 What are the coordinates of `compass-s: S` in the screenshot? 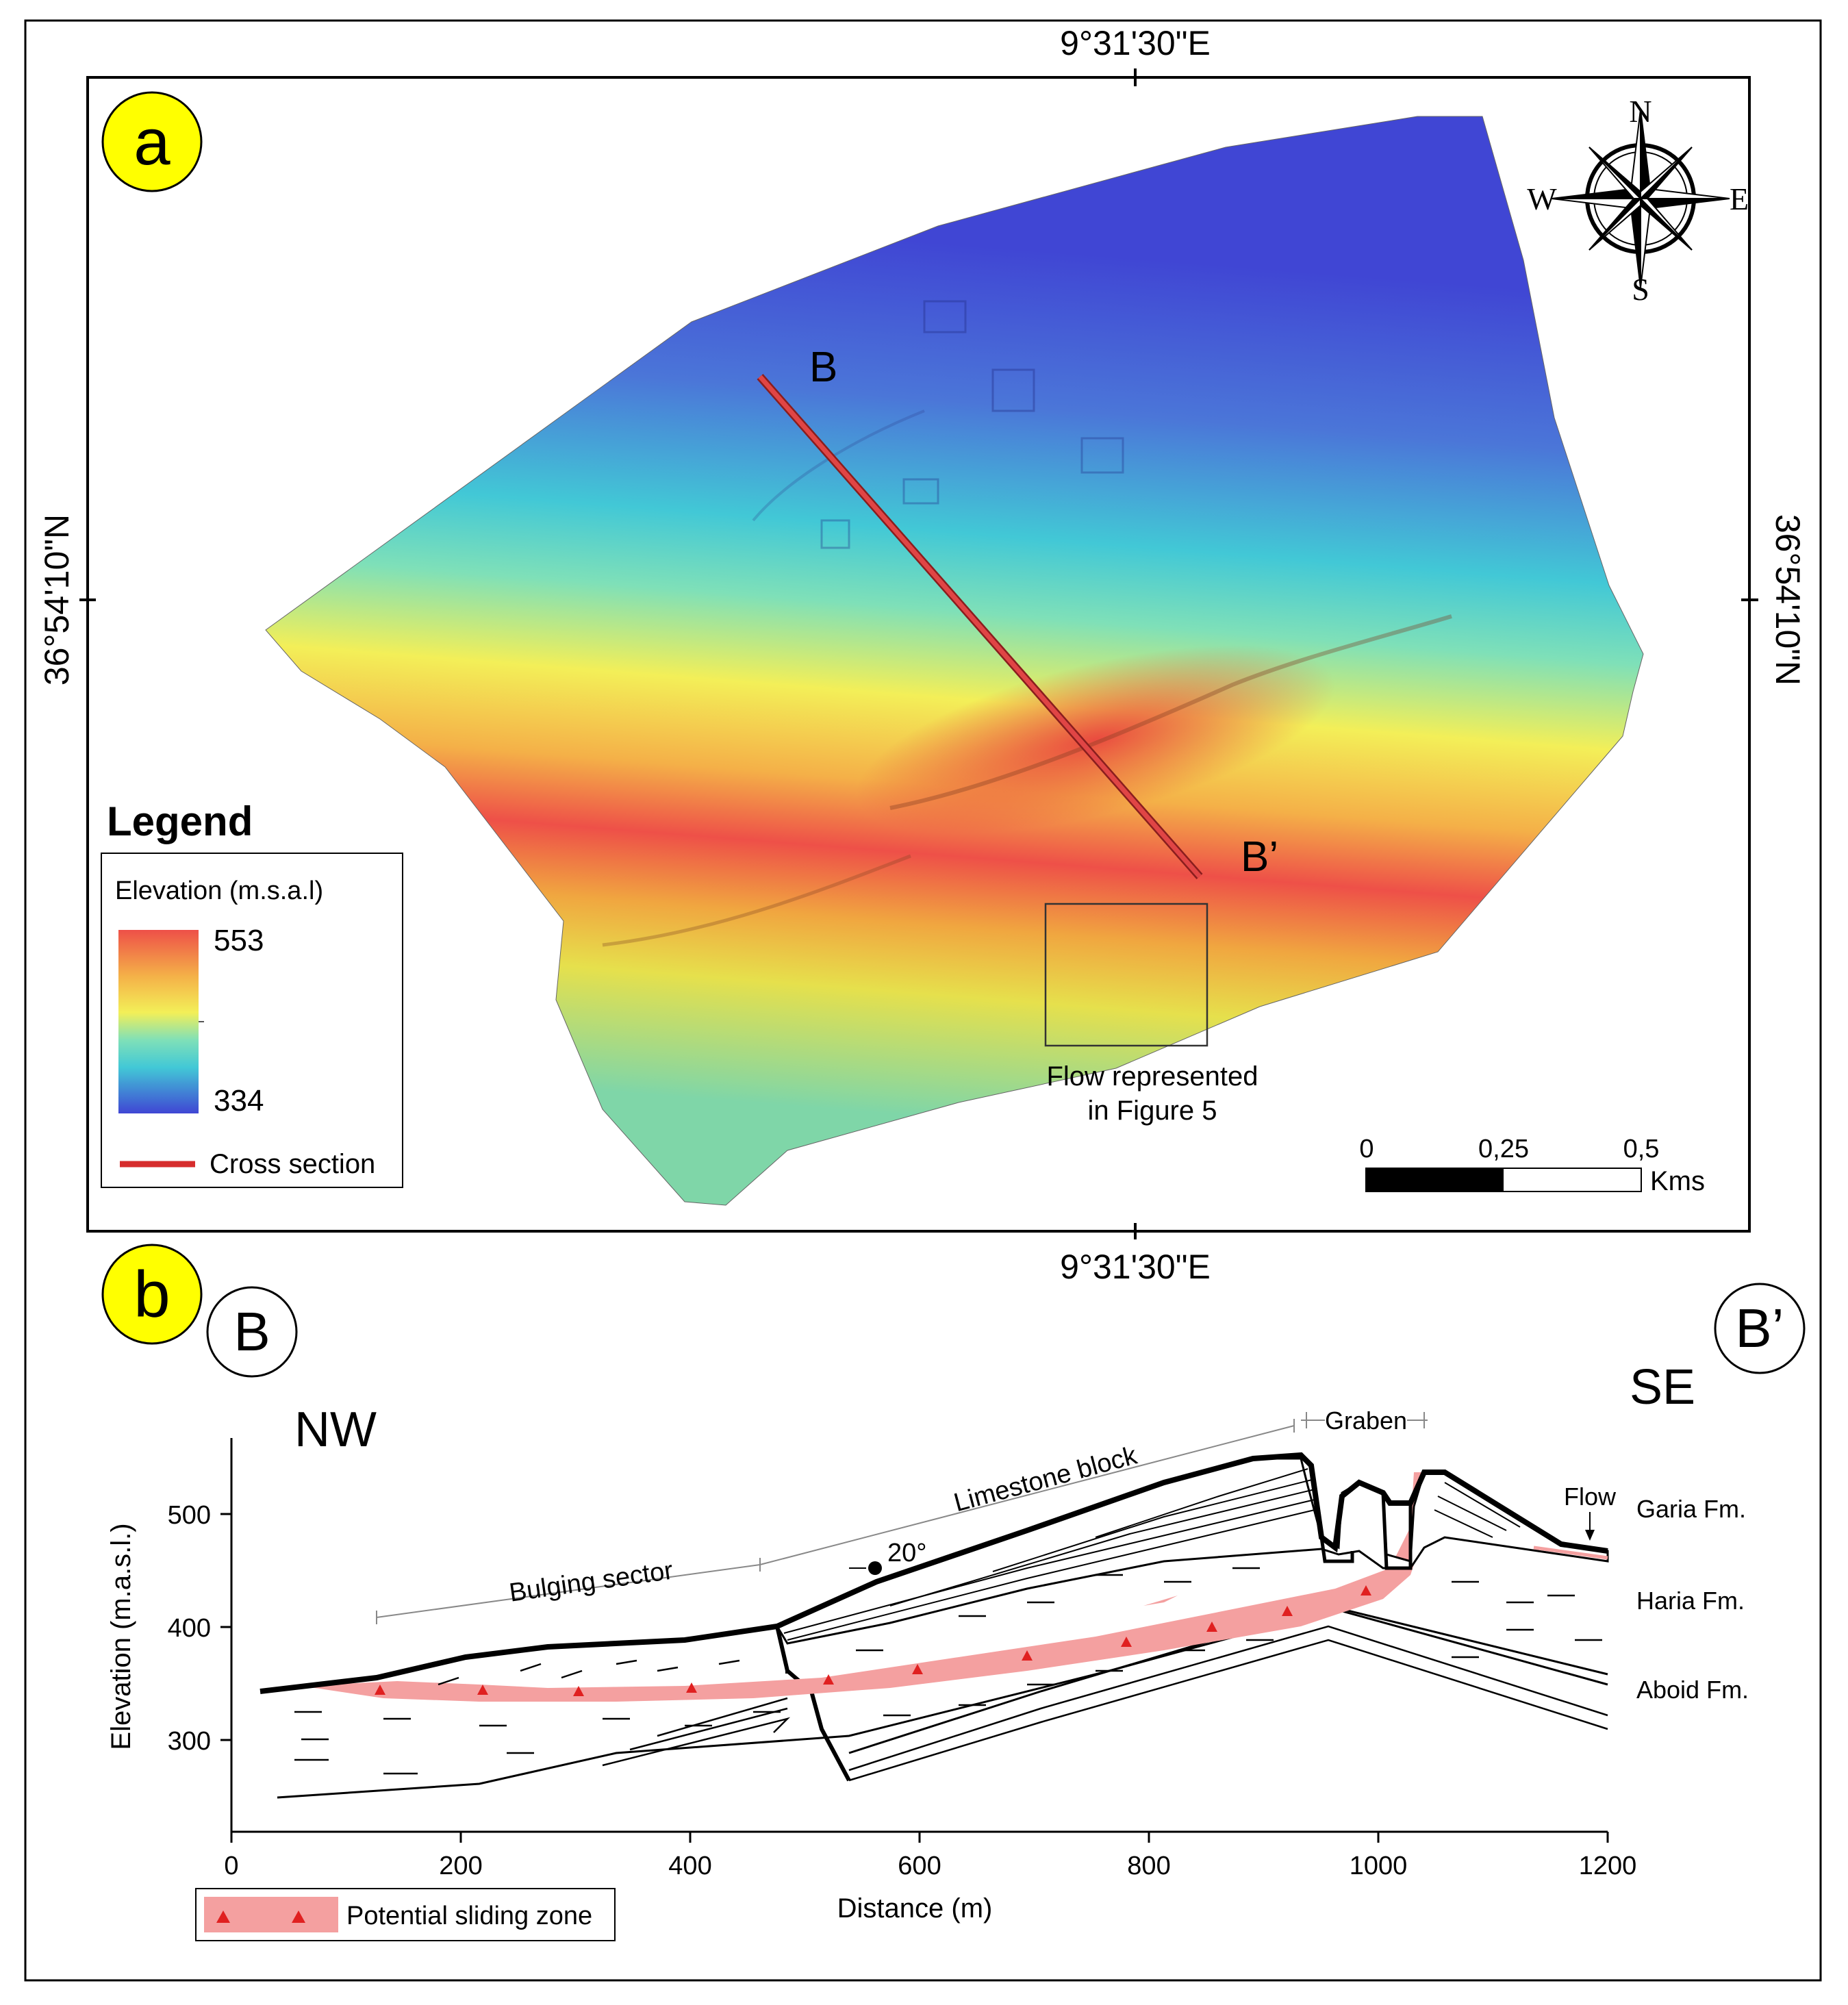 It's located at (1640, 289).